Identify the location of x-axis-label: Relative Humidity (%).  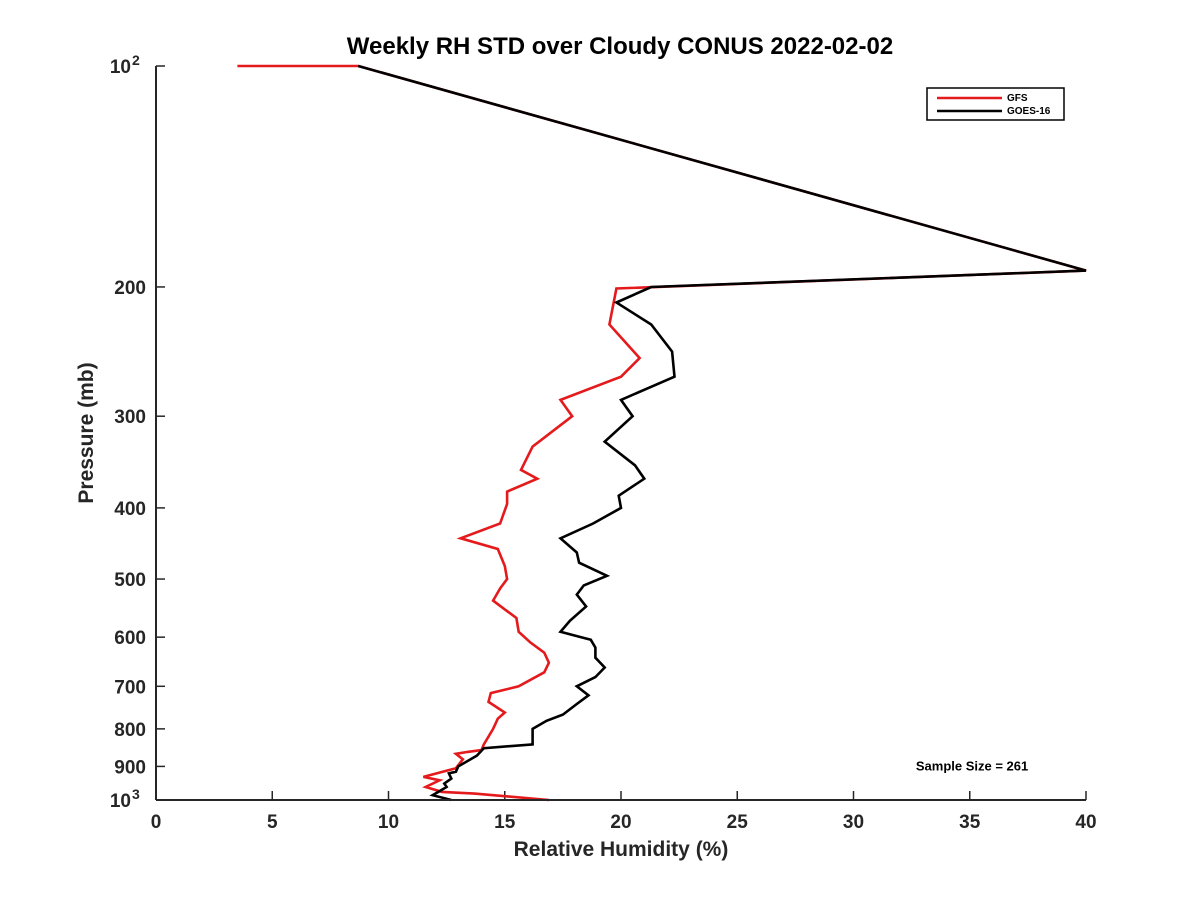
(621, 849).